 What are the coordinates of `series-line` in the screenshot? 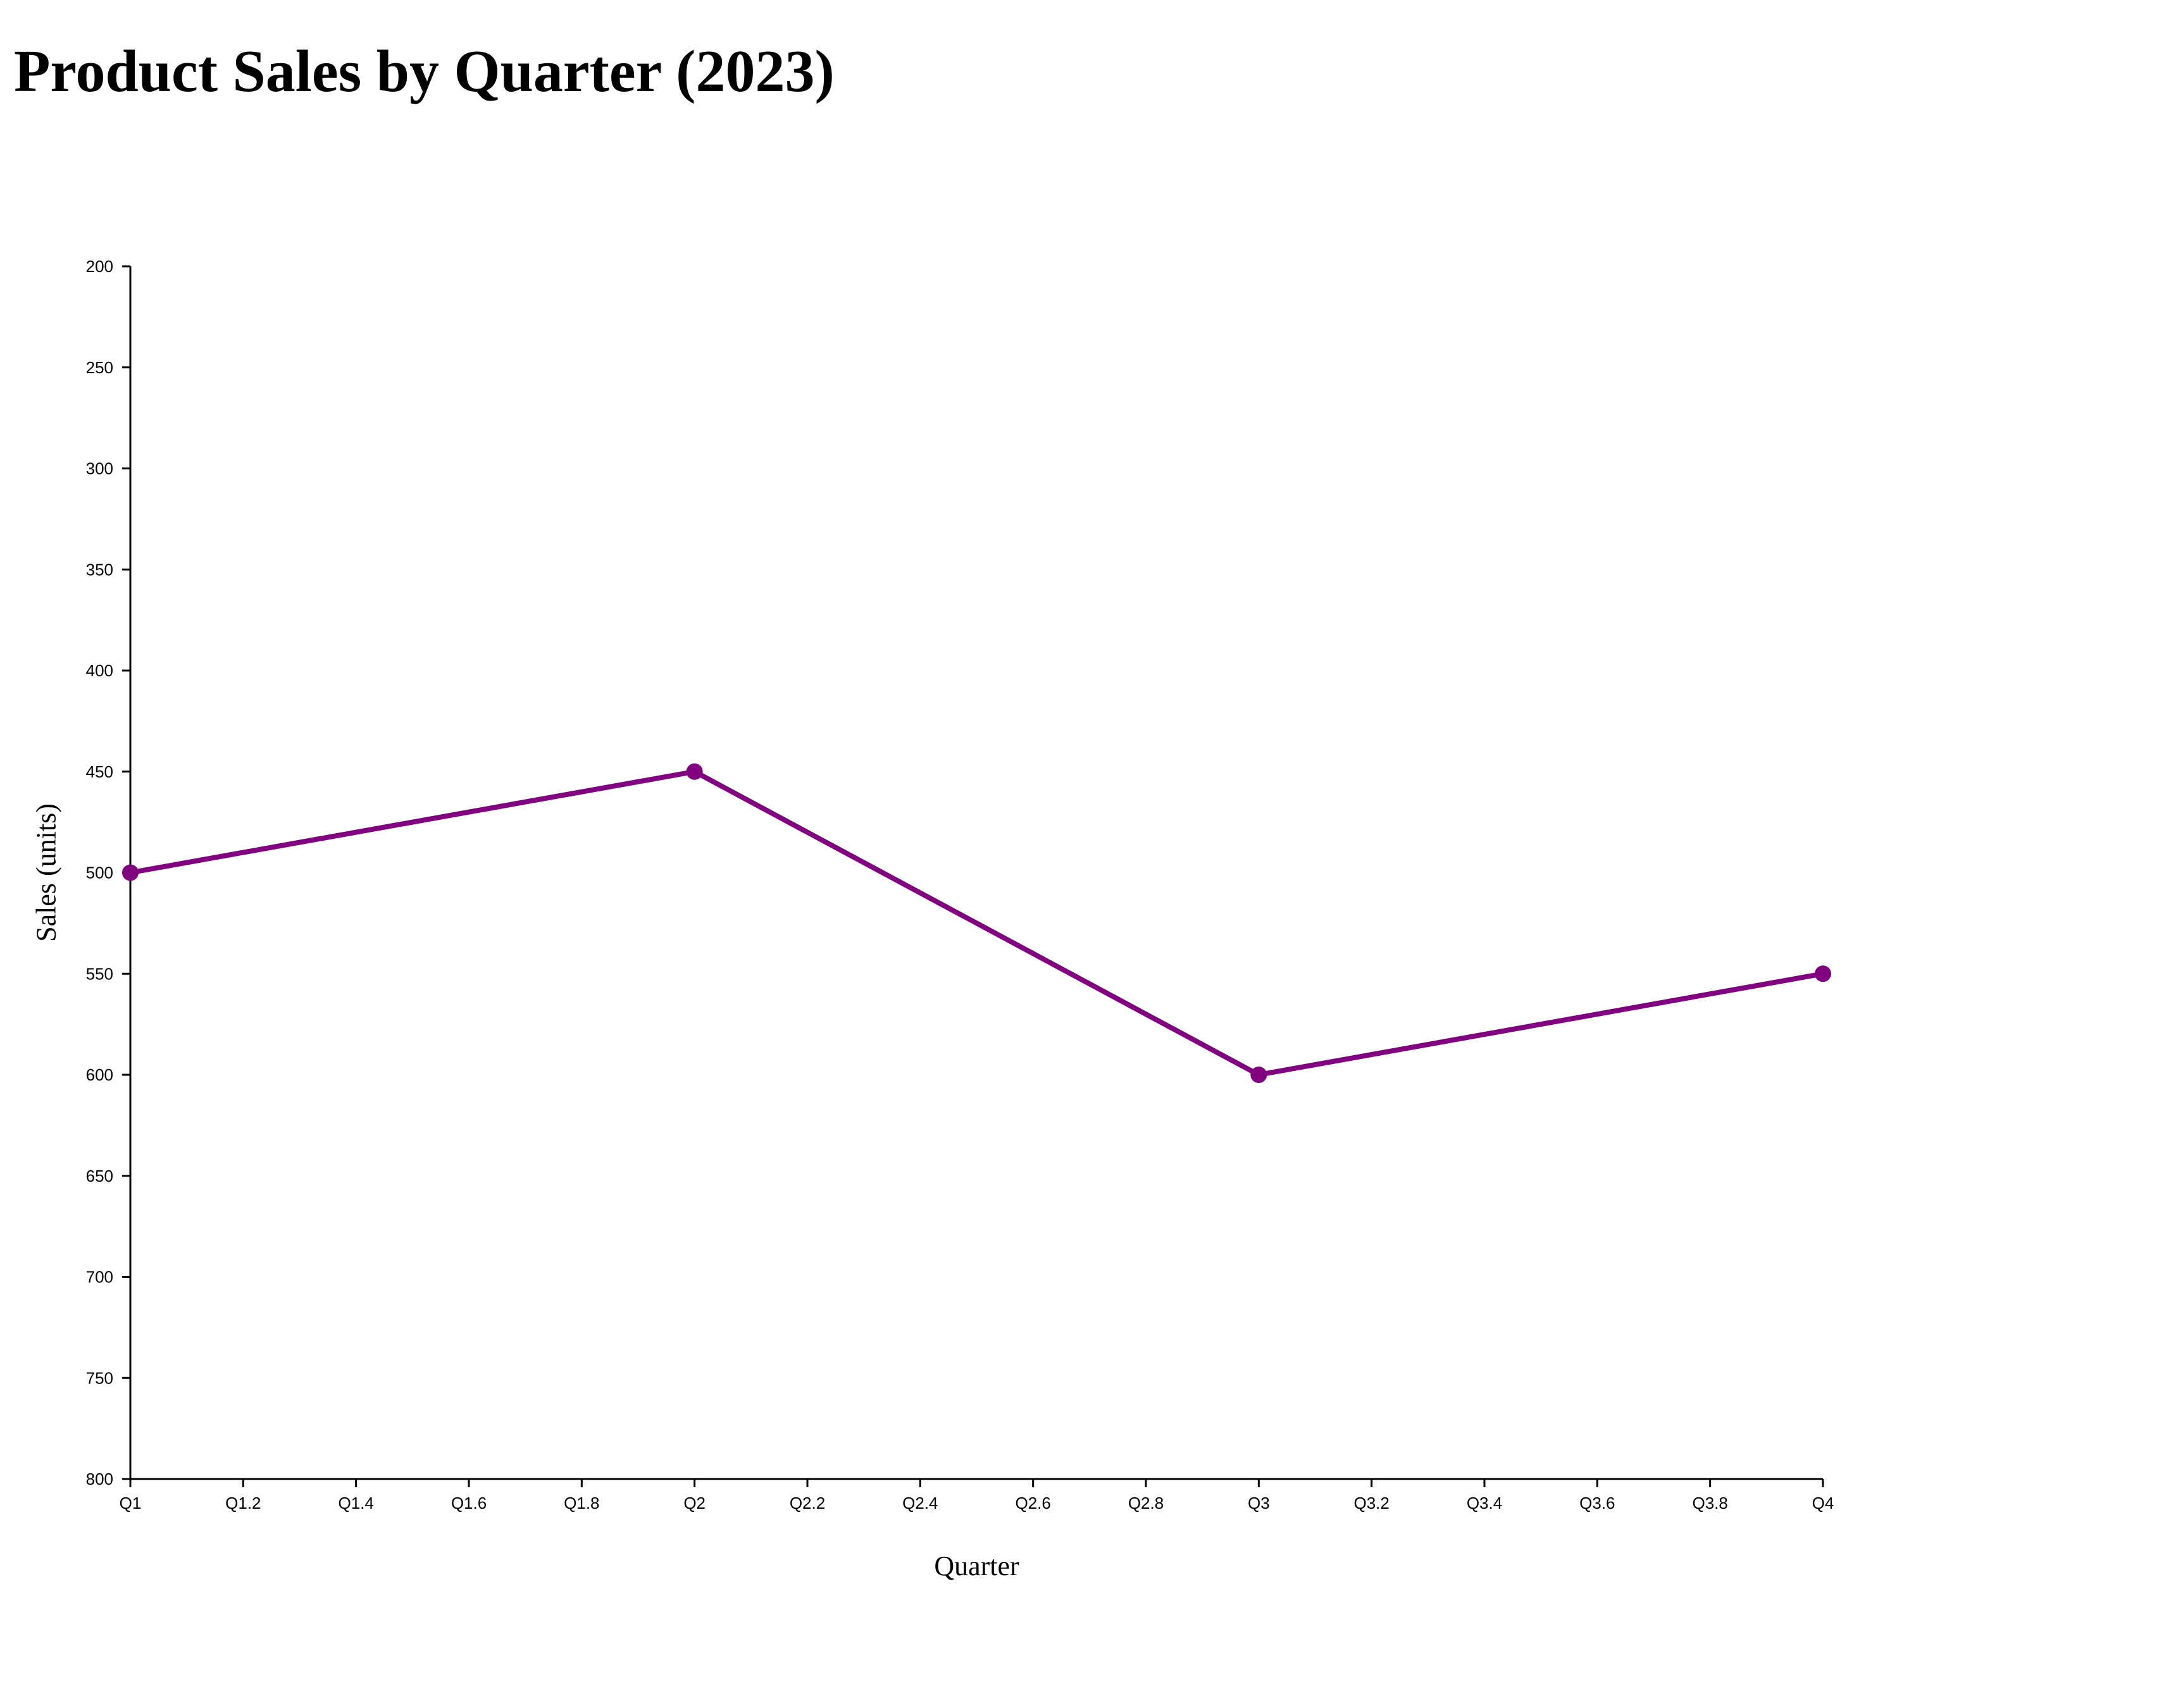 It's located at (976, 923).